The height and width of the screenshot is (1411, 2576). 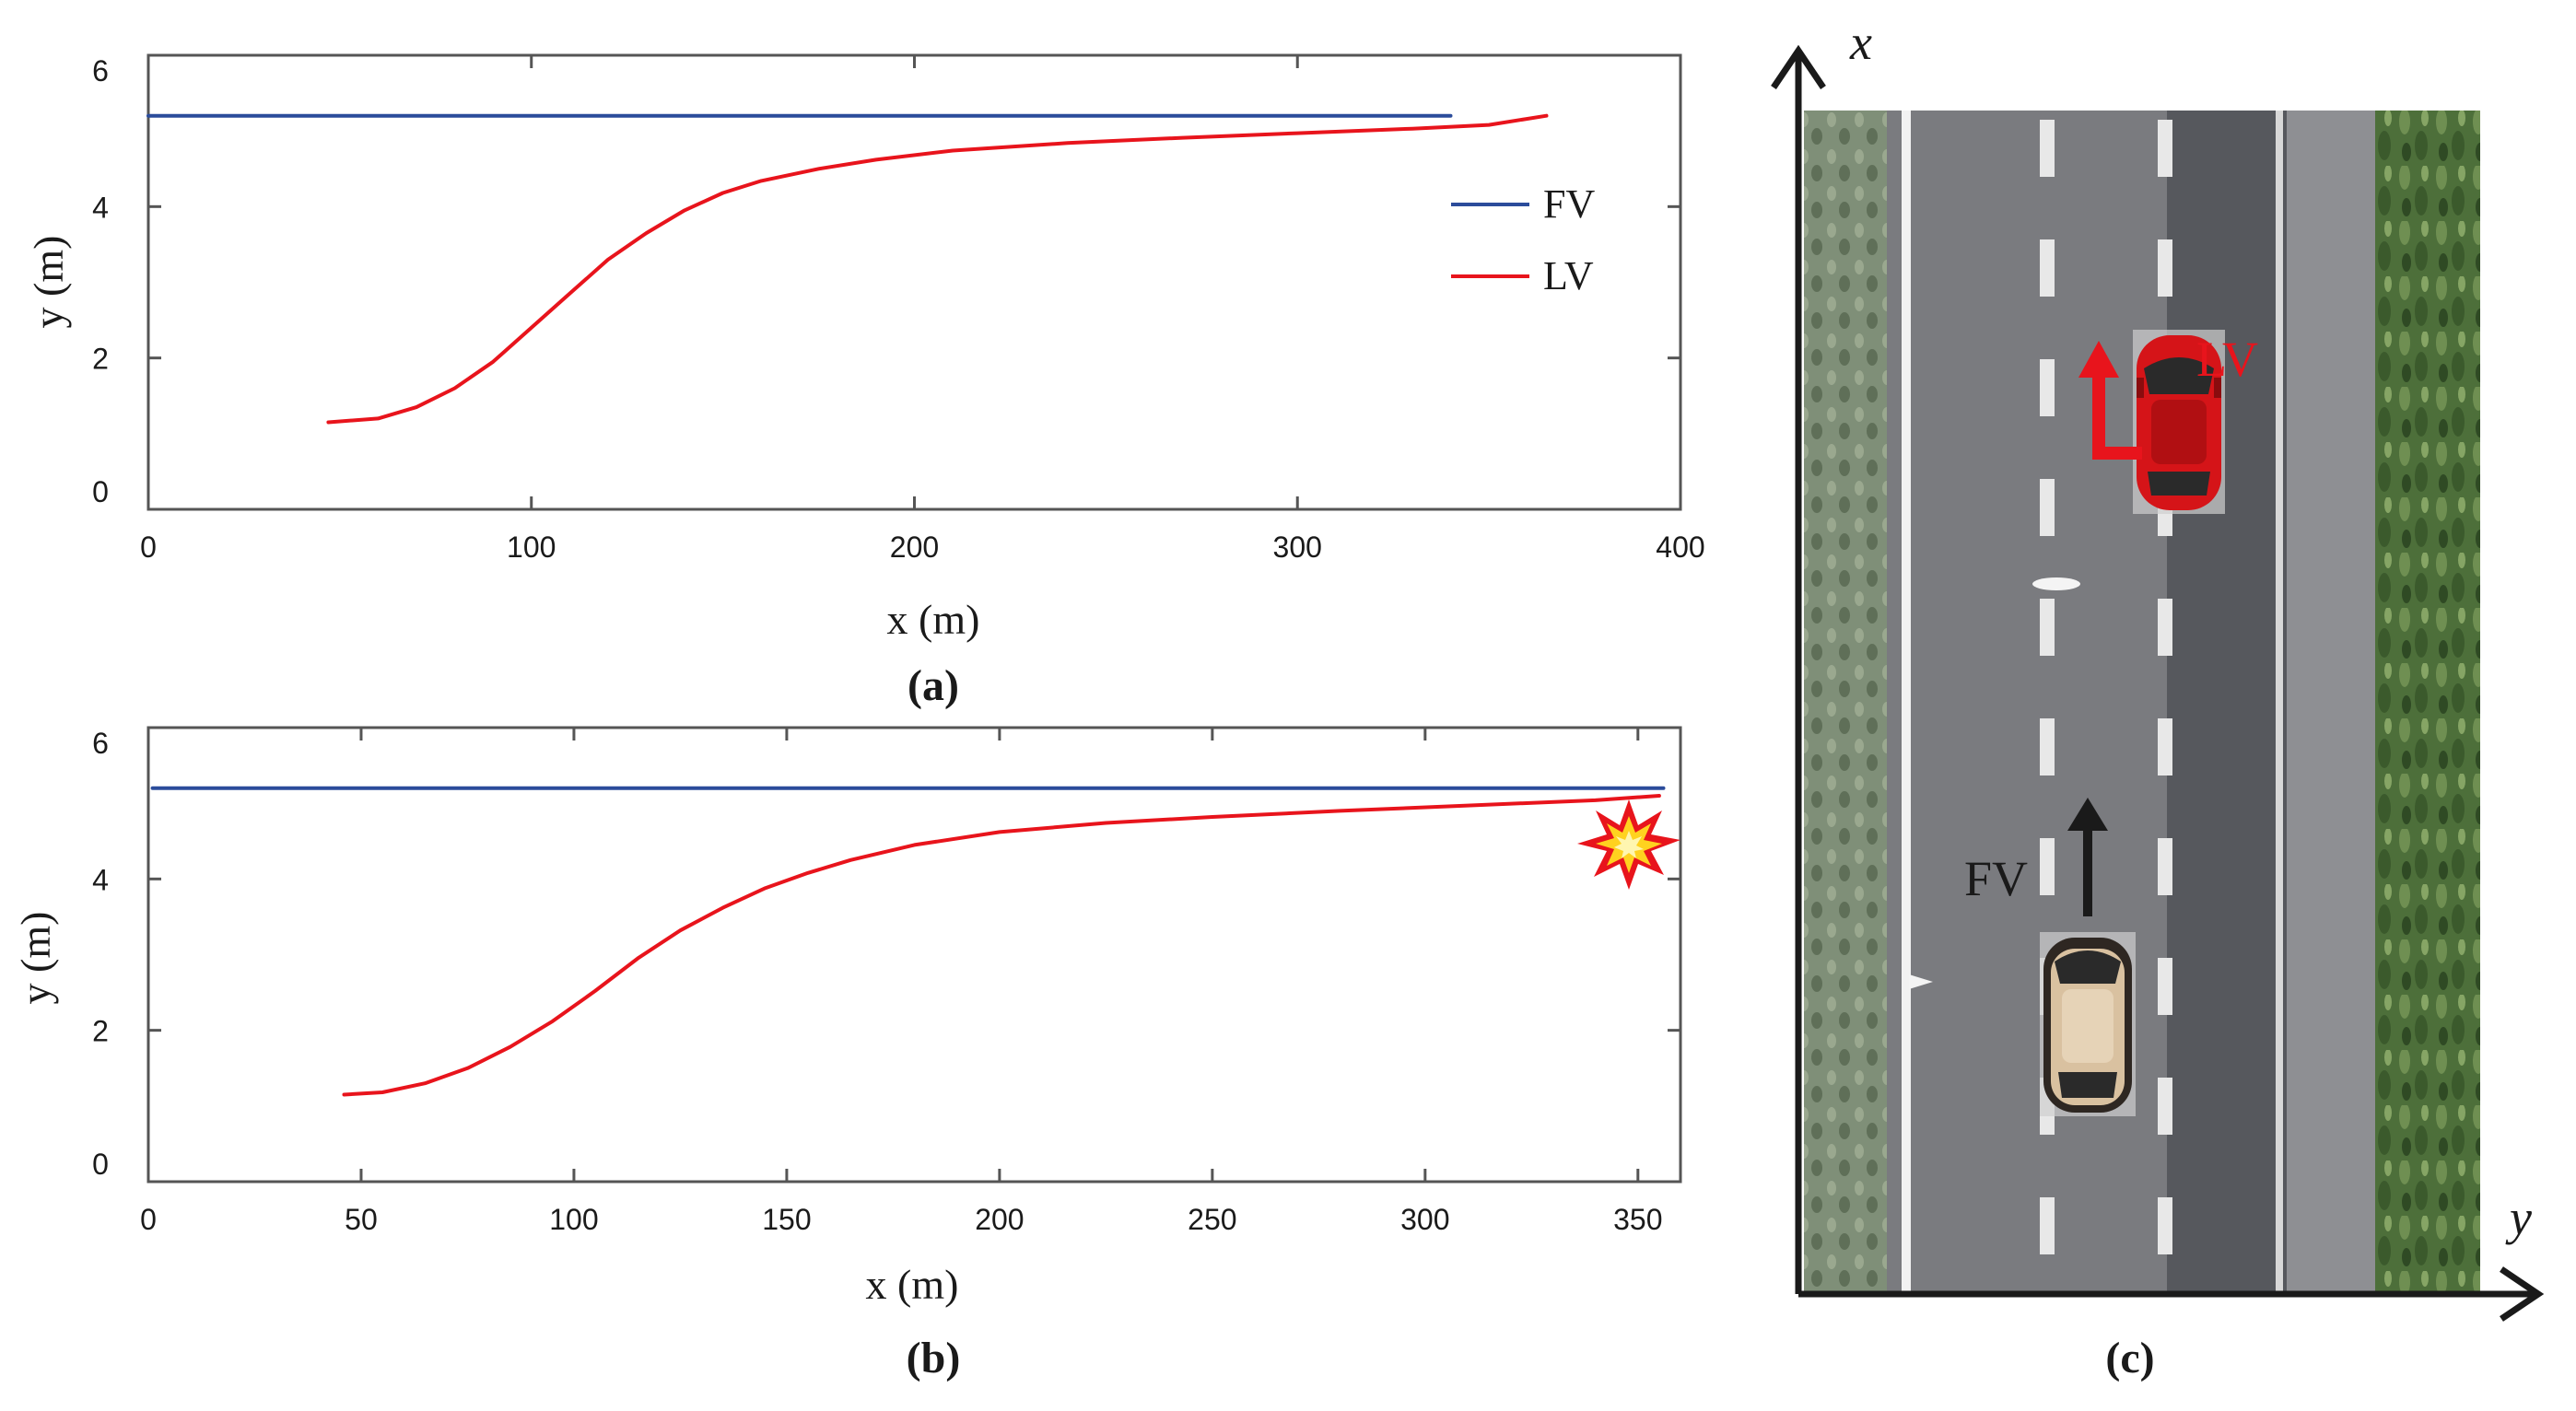 I want to click on chart-a-legend: FV LV, so click(x=1523, y=240).